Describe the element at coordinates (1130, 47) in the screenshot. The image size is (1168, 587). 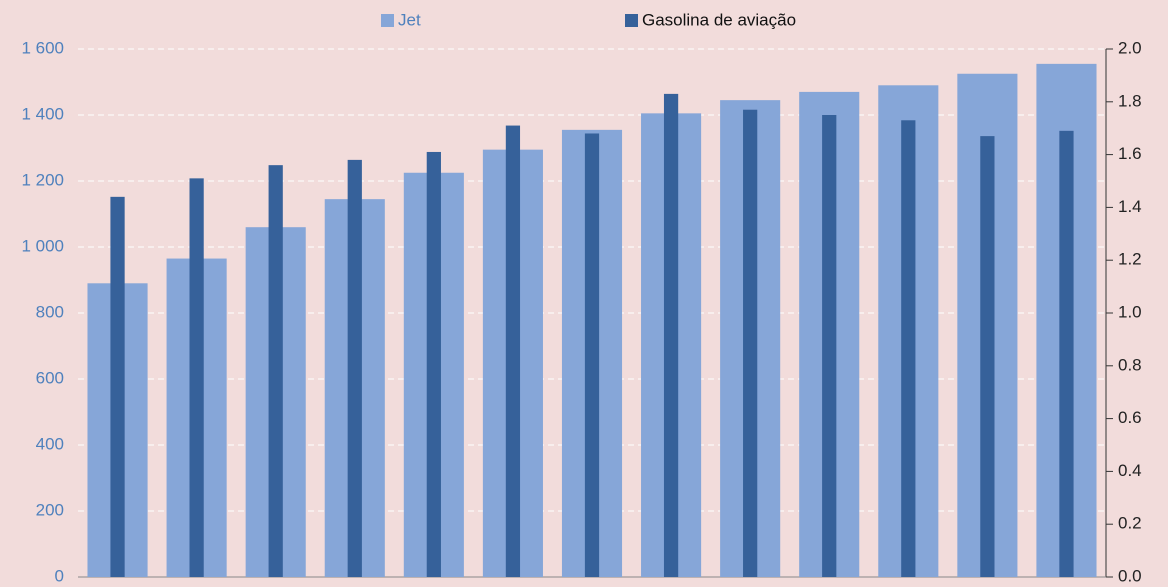
I see `y2-tick-label: 2.0` at that location.